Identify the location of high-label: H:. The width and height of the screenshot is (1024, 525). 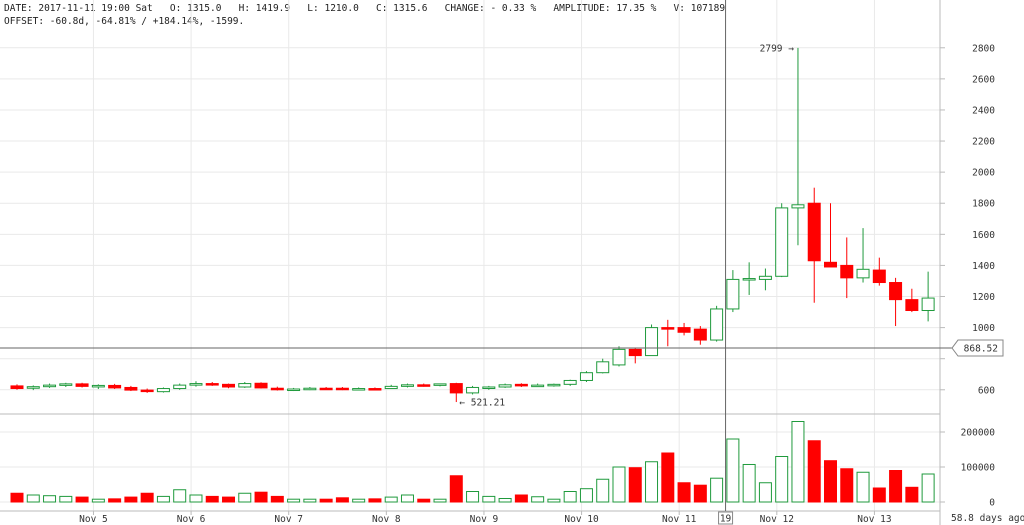
(244, 8).